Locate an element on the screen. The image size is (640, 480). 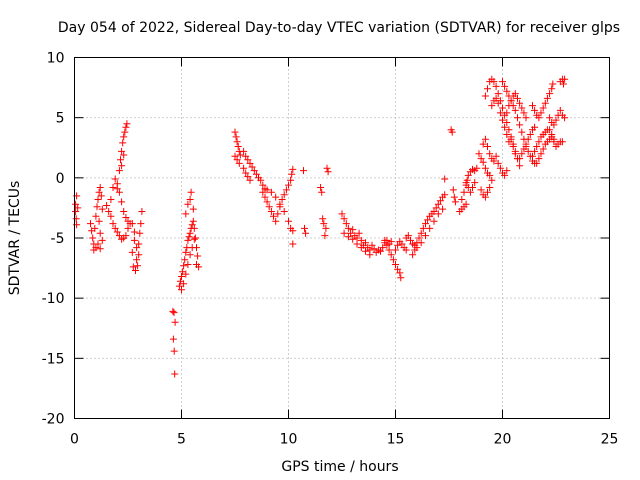
y-tick-label: -10 is located at coordinates (53, 299).